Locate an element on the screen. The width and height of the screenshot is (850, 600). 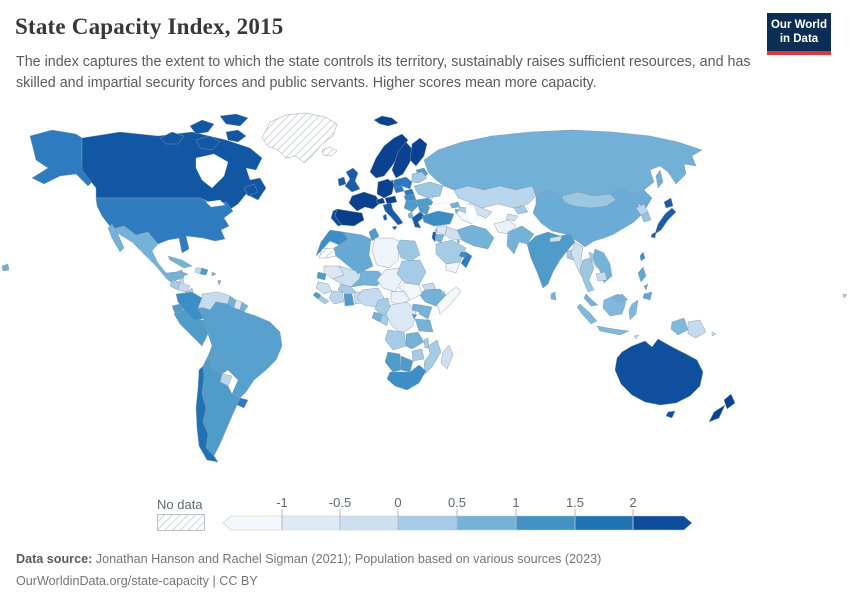
country-balkans is located at coordinates (411, 206).